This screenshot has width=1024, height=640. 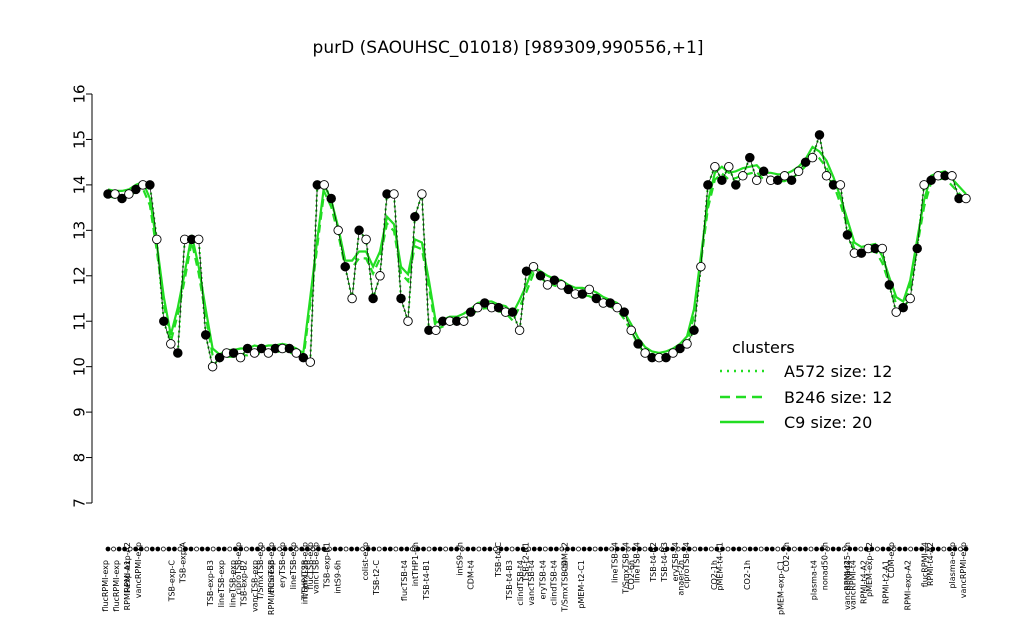 I want to click on x-tick-label: RPMI-exp-A2, so click(x=908, y=585).